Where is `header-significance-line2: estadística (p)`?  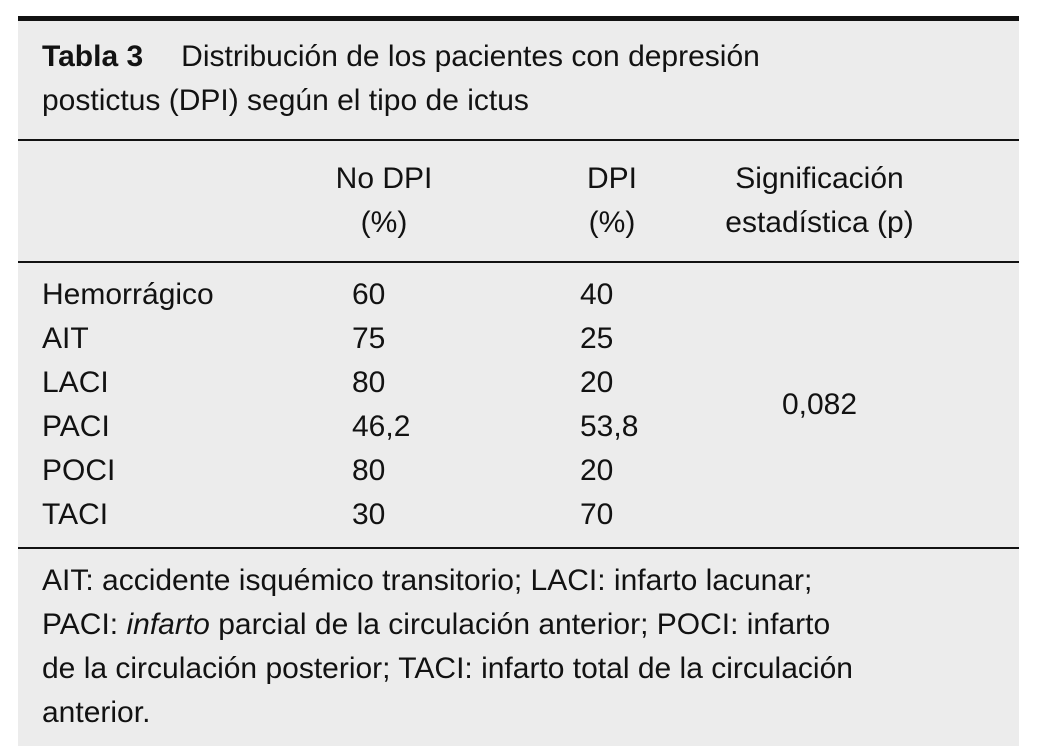
header-significance-line2: estadística (p) is located at coordinates (819, 222).